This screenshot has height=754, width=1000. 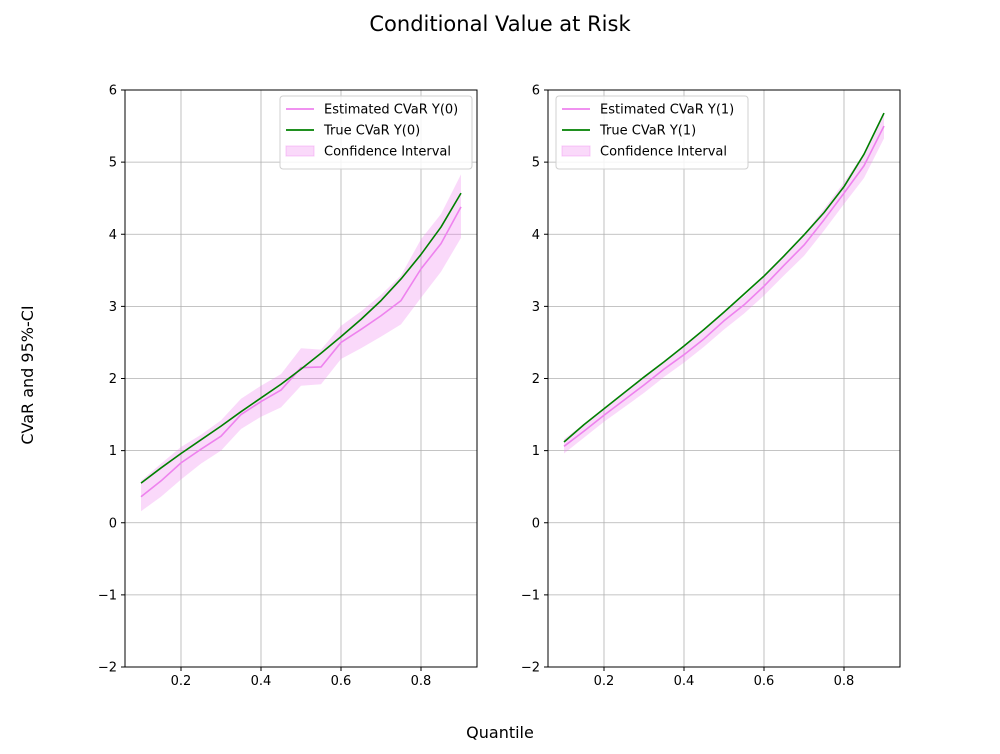 What do you see at coordinates (27, 374) in the screenshot?
I see `figure-ylabel: CVaR and 95%-CI` at bounding box center [27, 374].